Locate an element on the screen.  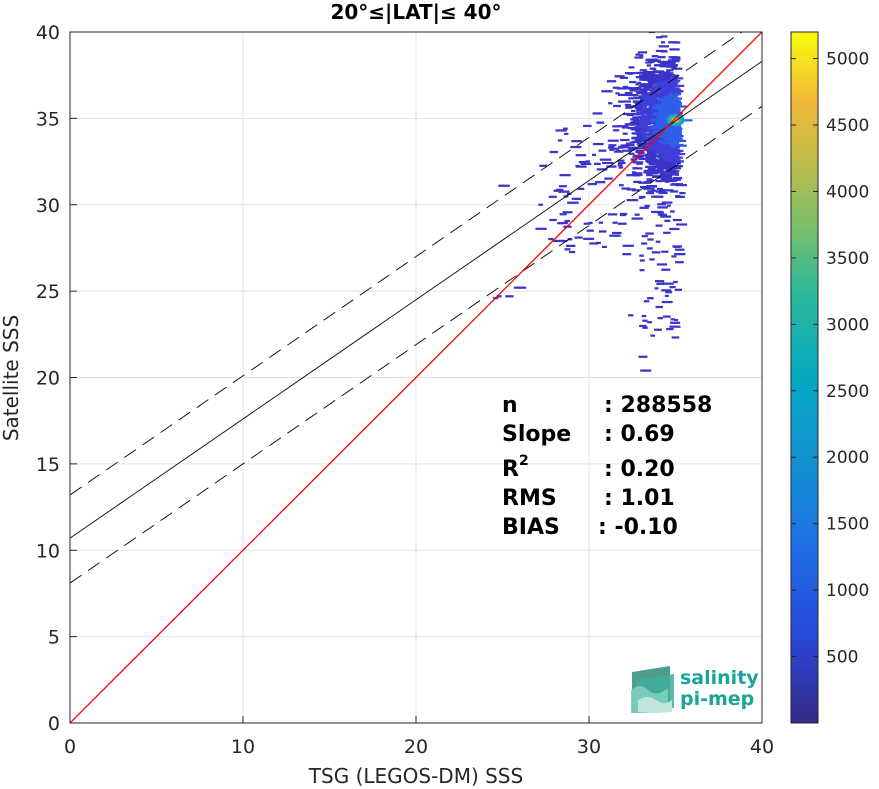
y-axis-ticks: 0 5 10 15 20 25 30 35 40 is located at coordinates (56, 378).